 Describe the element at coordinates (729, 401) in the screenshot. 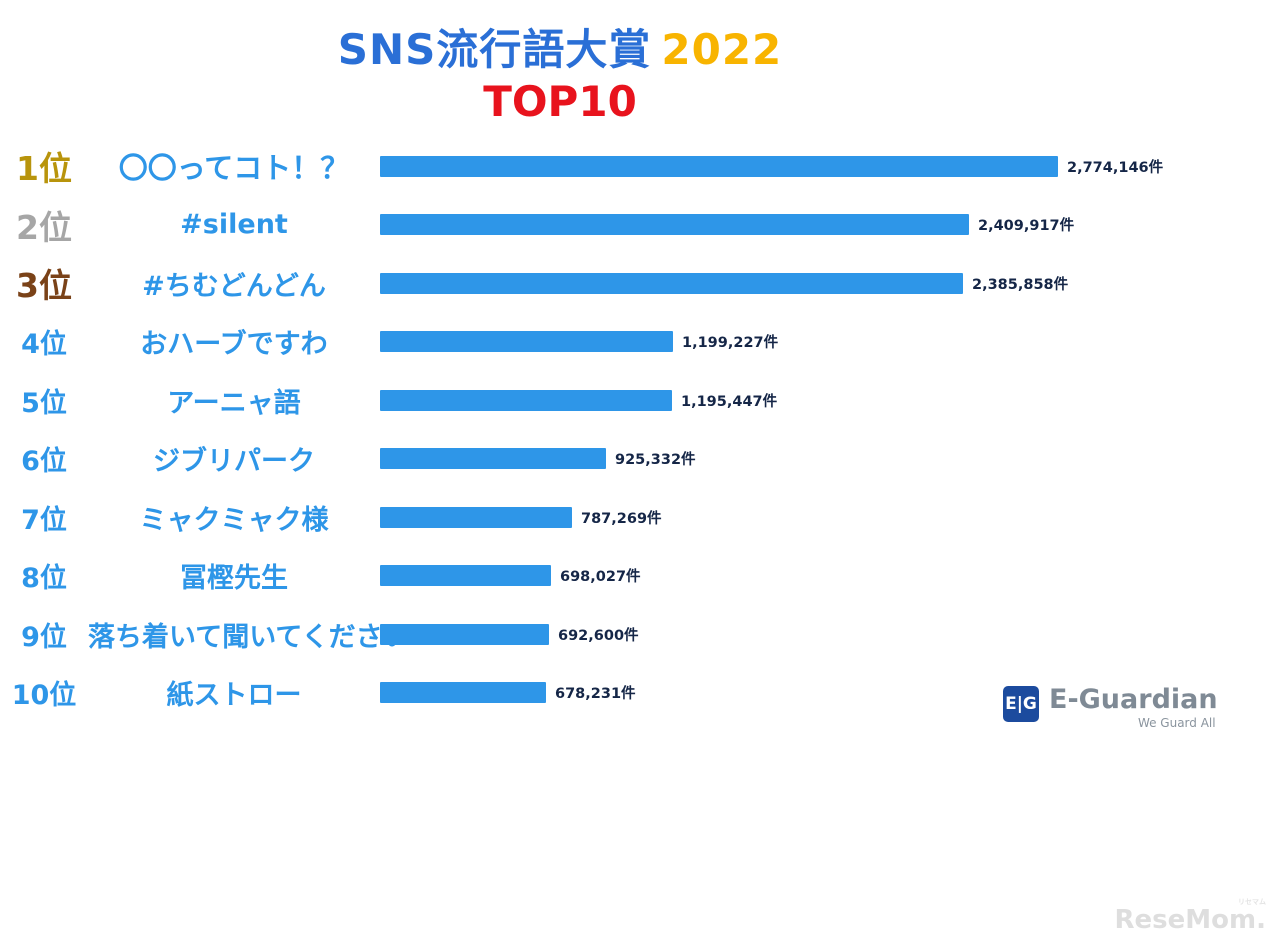

I see `value-label: 1,195,447件` at that location.